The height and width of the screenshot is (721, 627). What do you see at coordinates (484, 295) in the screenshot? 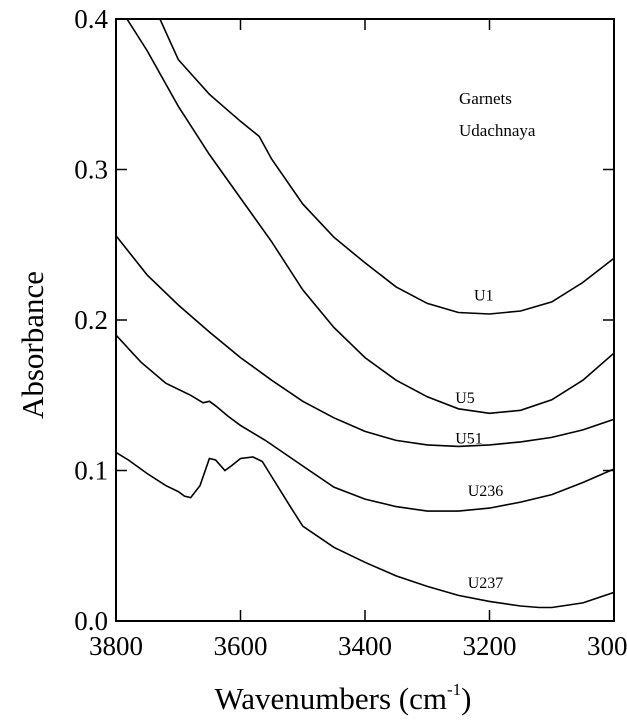
I see `series-label-u1: U1` at bounding box center [484, 295].